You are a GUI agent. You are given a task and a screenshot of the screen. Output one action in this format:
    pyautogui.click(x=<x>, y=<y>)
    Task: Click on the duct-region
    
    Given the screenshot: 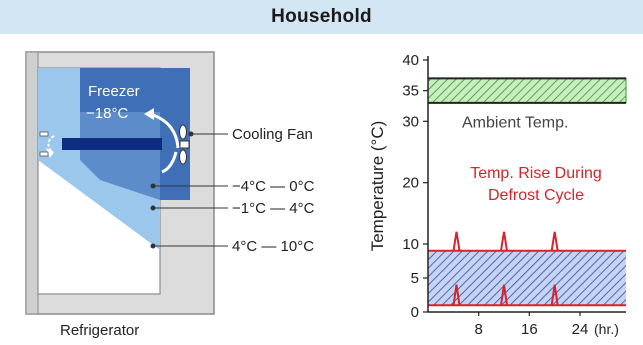 What is the action you would take?
    pyautogui.click(x=120, y=156)
    